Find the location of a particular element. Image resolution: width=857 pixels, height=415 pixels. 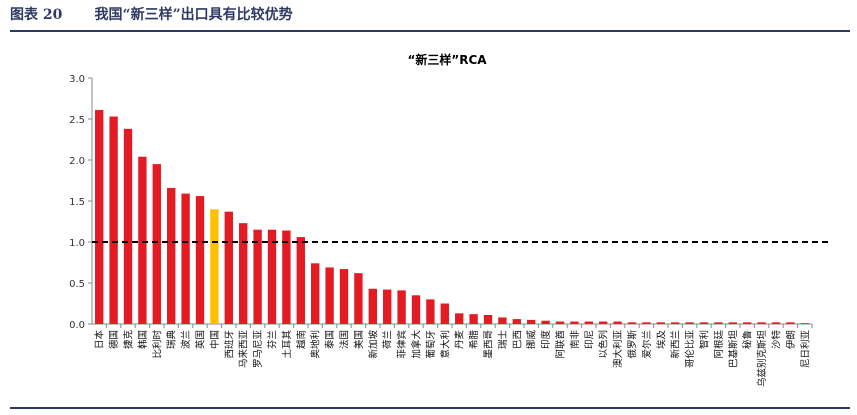

x-tick-label: 葡萄牙 is located at coordinates (431, 344).